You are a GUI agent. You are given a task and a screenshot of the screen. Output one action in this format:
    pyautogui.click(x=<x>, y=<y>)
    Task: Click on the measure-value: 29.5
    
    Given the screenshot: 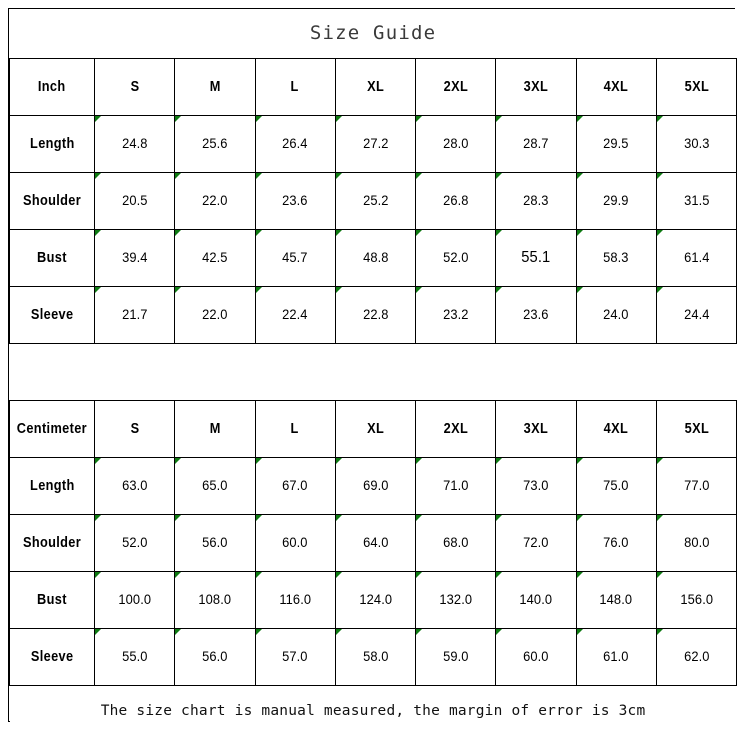 What is the action you would take?
    pyautogui.click(x=615, y=143)
    